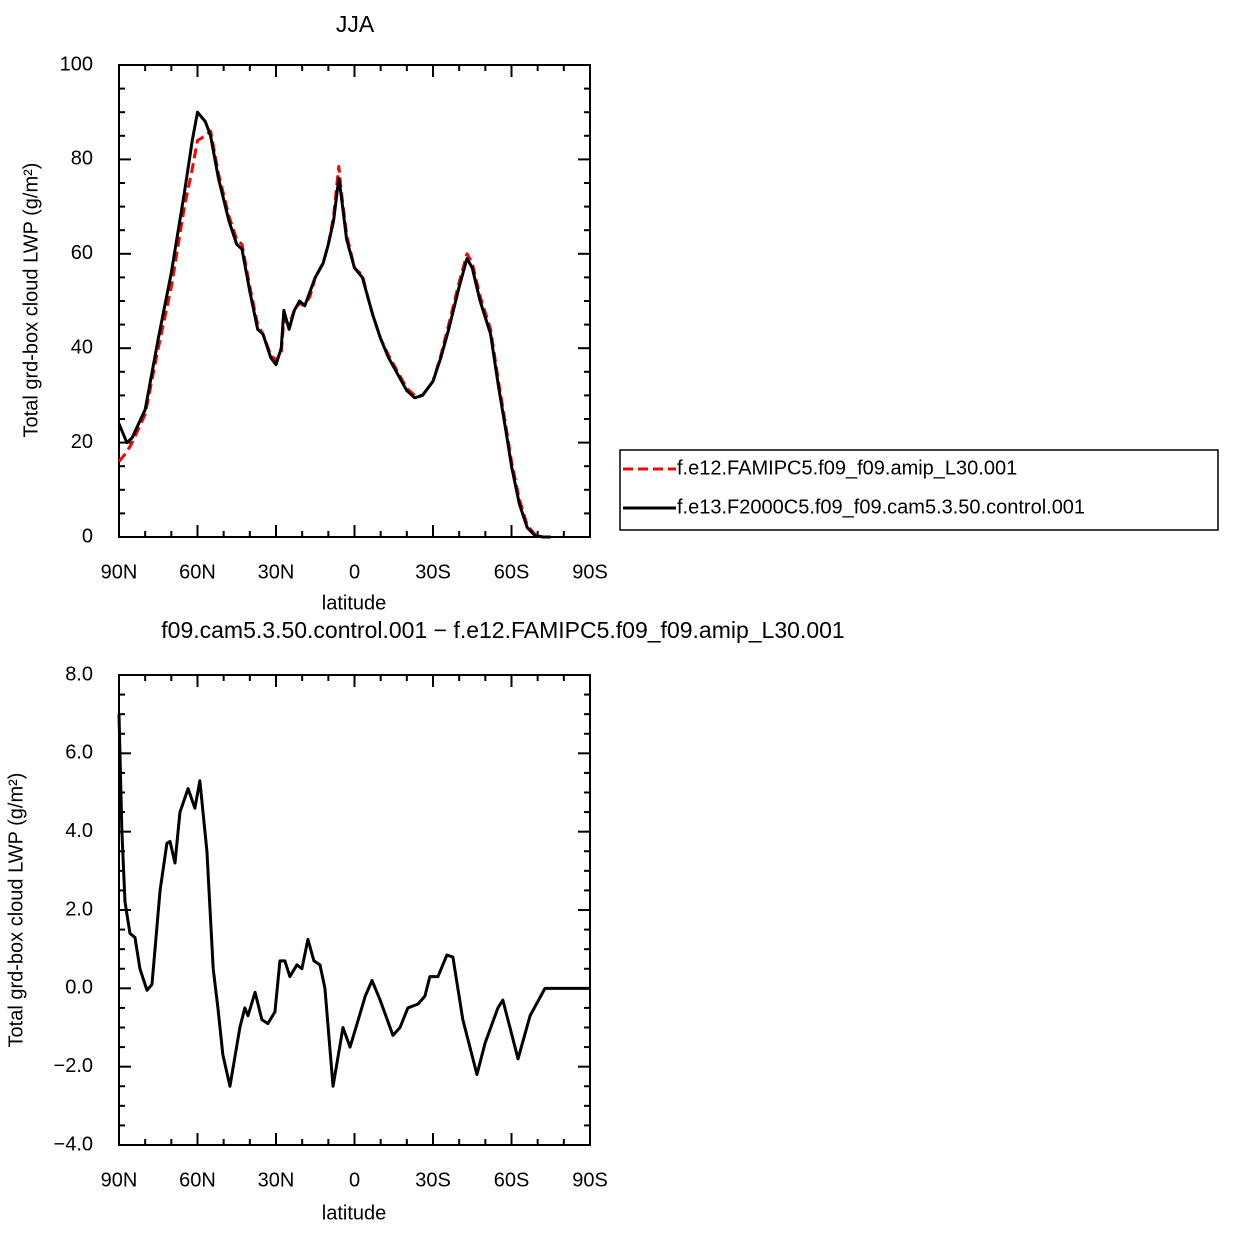 This screenshot has height=1235, width=1235. I want to click on y-tick-label: 100, so click(76, 64).